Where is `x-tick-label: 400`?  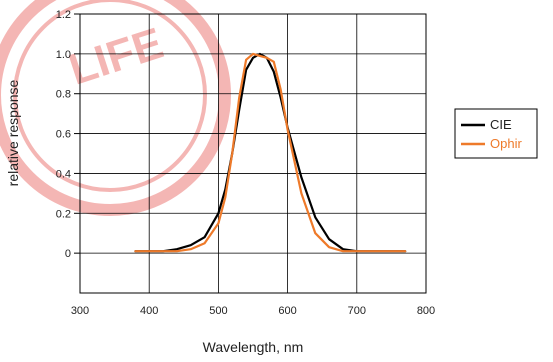
x-tick-label: 400 is located at coordinates (149, 311).